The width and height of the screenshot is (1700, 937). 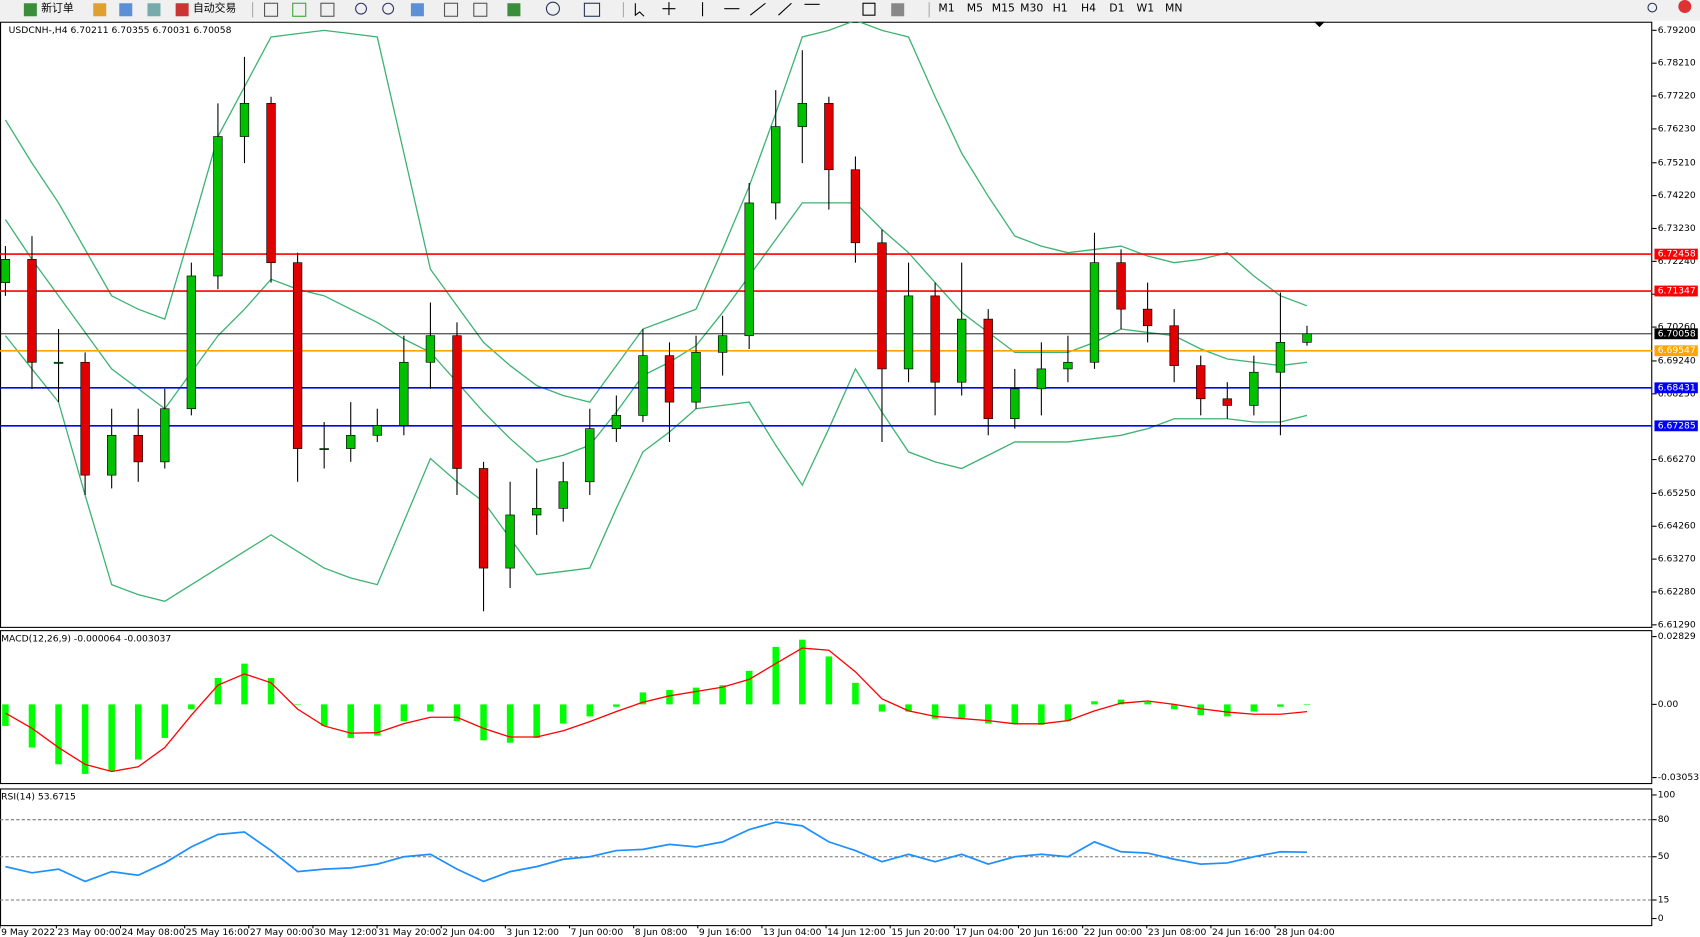 What do you see at coordinates (182, 10) in the screenshot?
I see `auto-trading-icon` at bounding box center [182, 10].